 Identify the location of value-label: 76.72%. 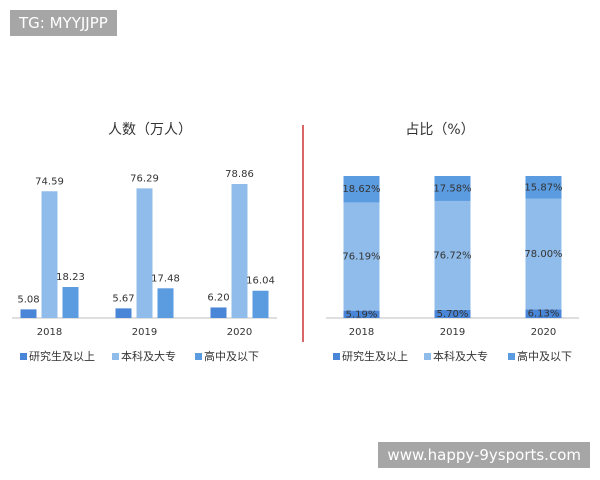
(452, 255).